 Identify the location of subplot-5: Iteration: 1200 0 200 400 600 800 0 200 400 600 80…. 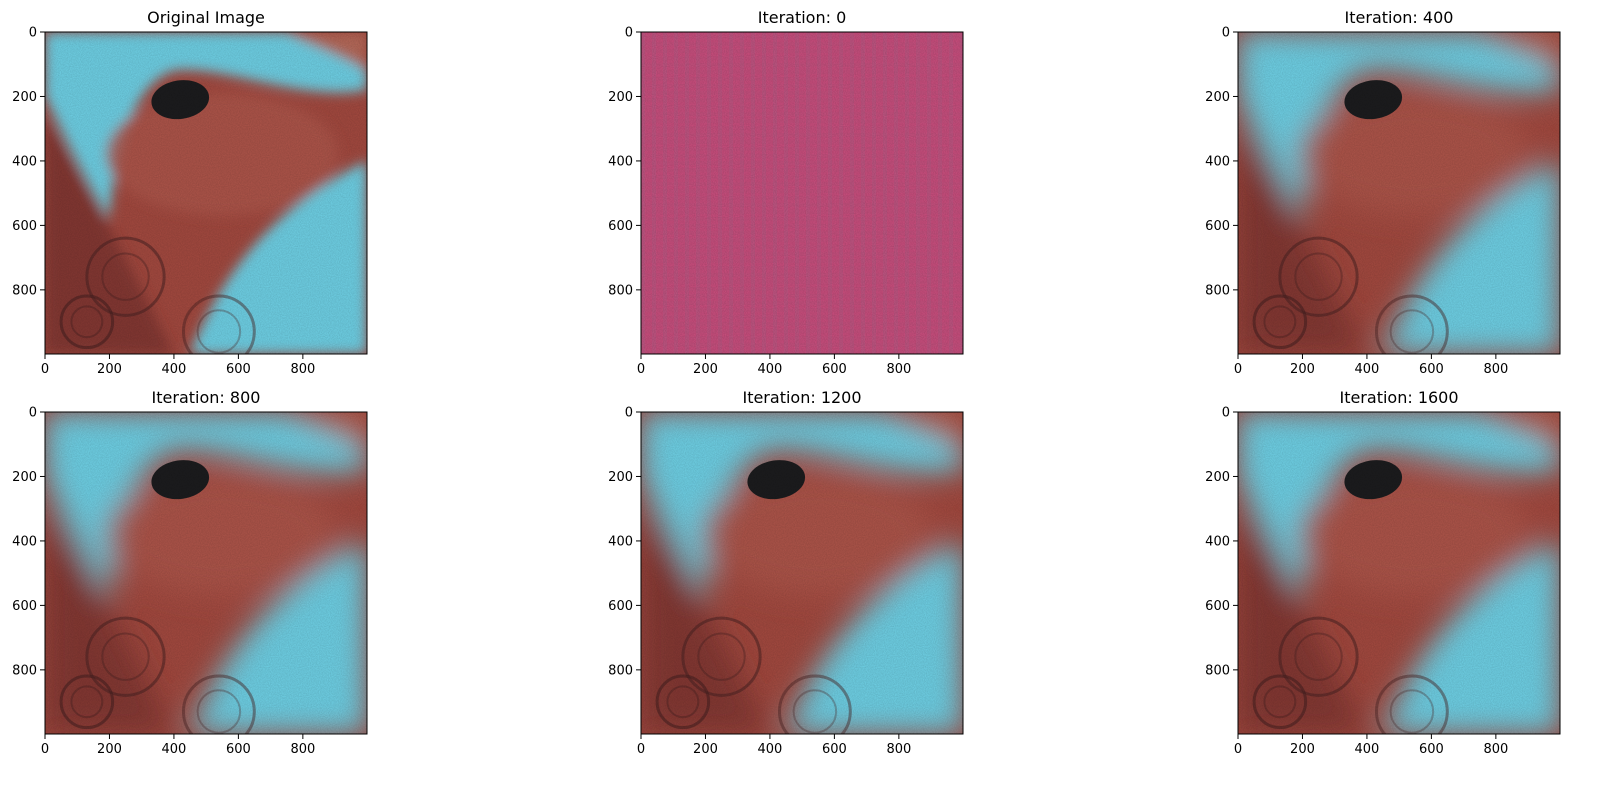
(785, 572).